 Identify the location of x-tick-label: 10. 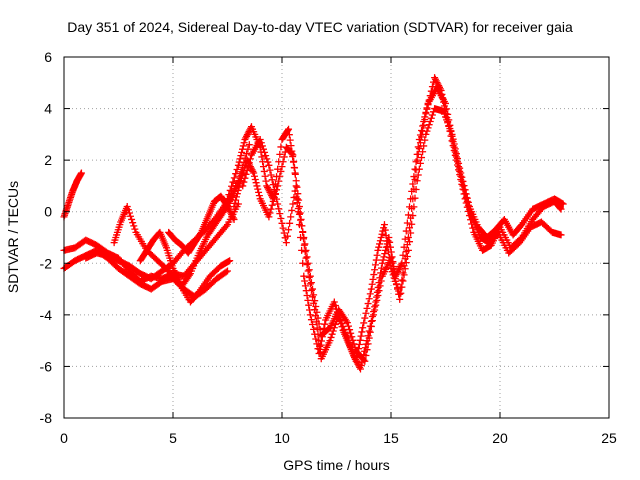
(282, 438).